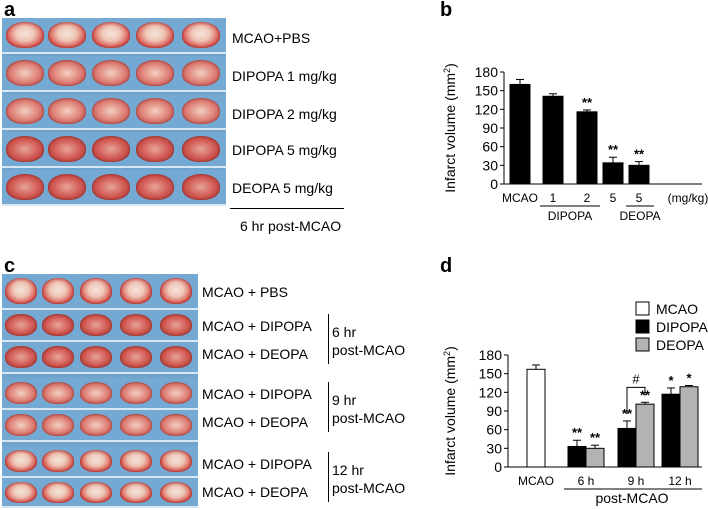 Image resolution: width=708 pixels, height=510 pixels. What do you see at coordinates (271, 38) in the screenshot?
I see `row-label: MCAO+PBS` at bounding box center [271, 38].